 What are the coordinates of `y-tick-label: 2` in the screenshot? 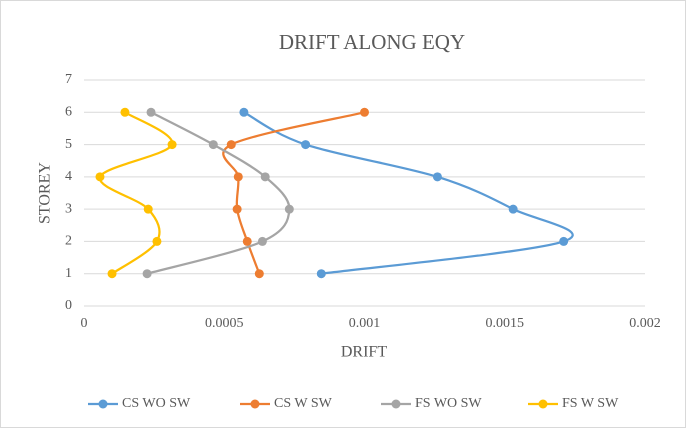 It's located at (68, 241).